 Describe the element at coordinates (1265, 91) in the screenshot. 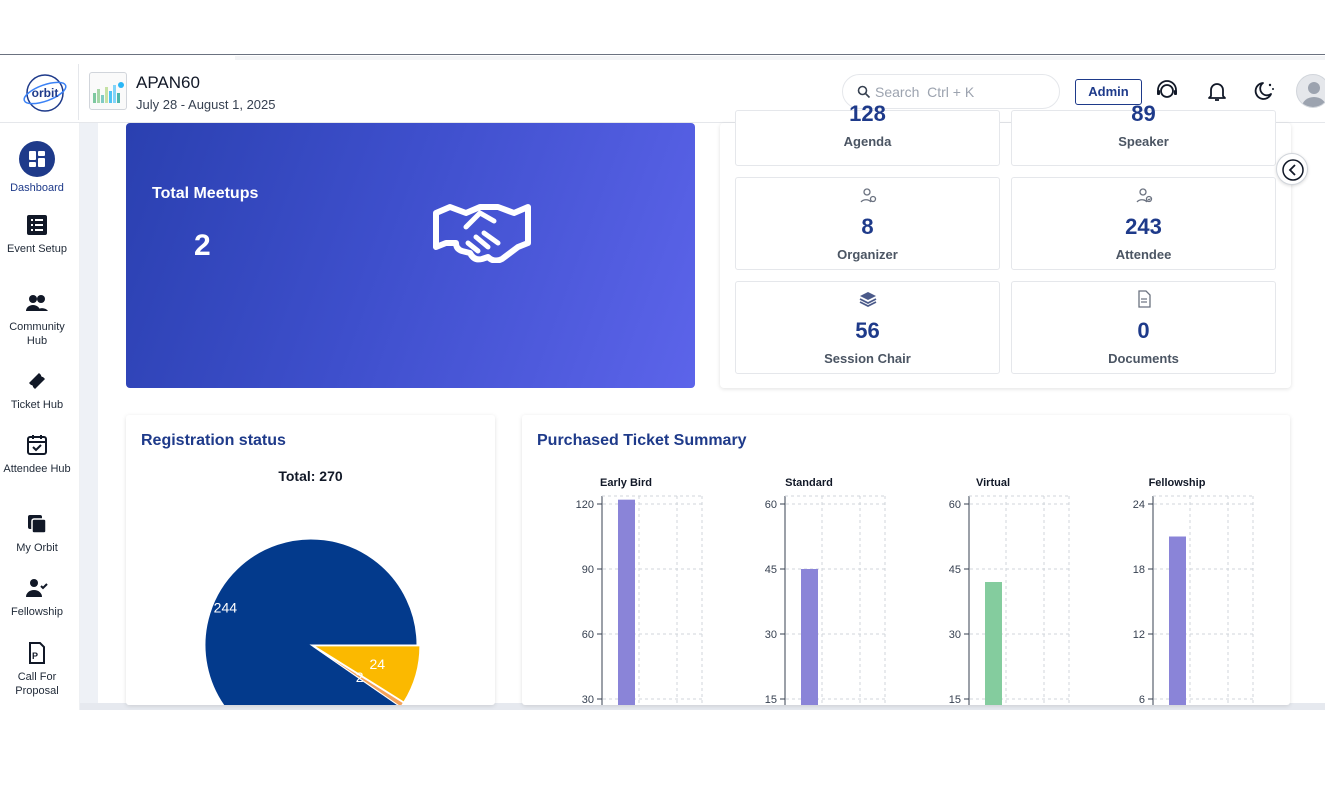

I see `dark-mode-icon` at that location.